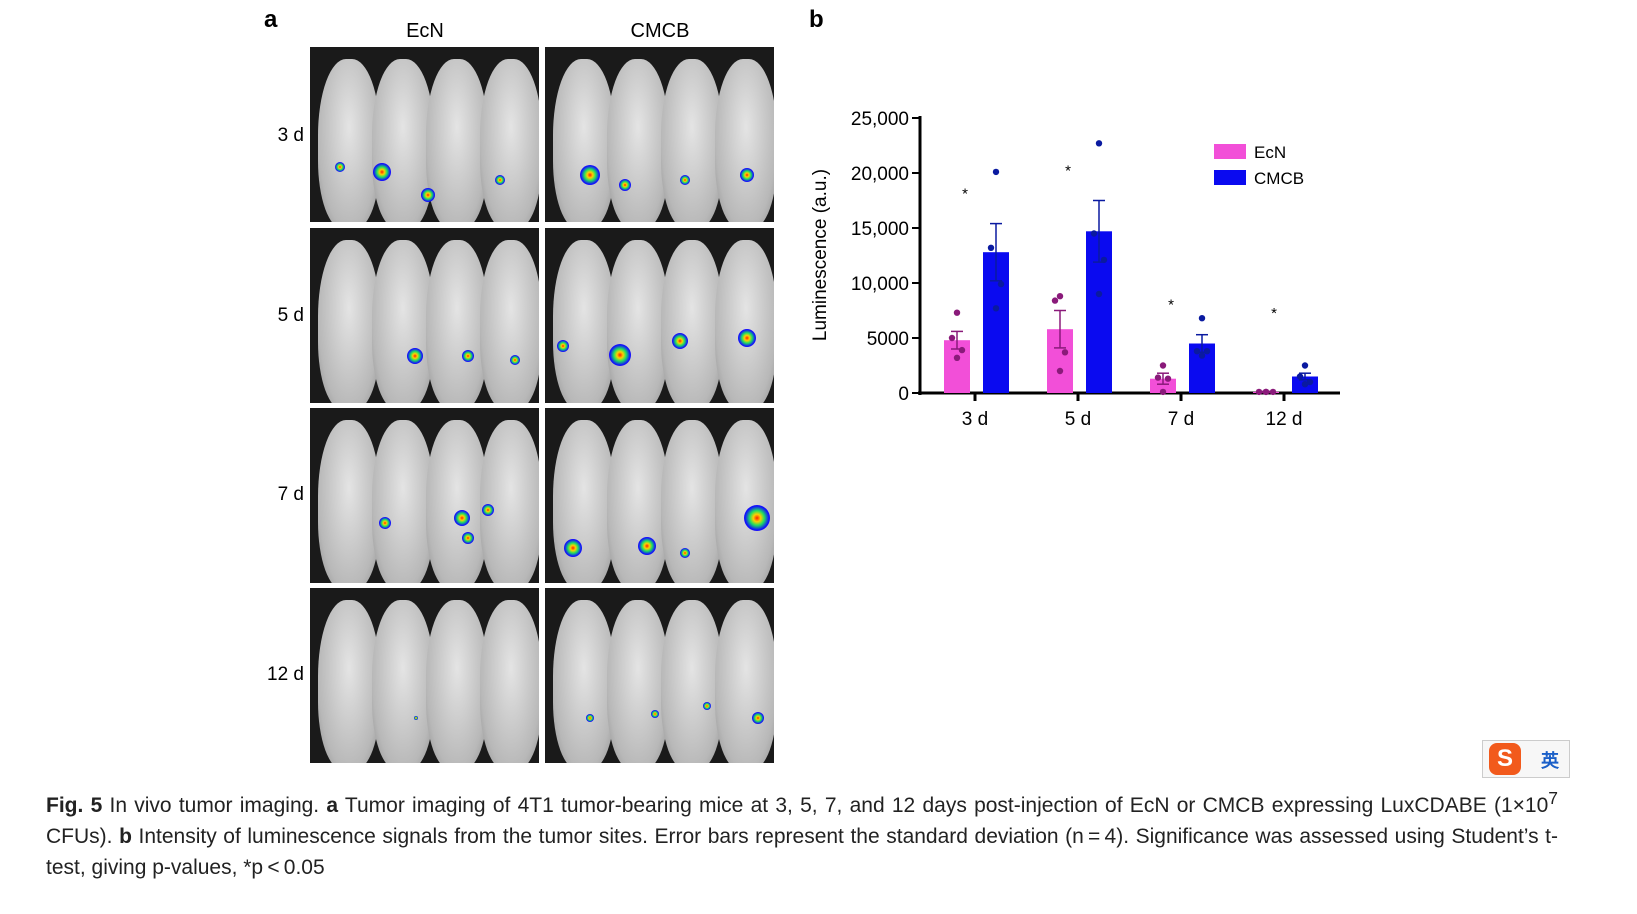 Image resolution: width=1637 pixels, height=914 pixels. What do you see at coordinates (271, 19) in the screenshot?
I see `panel-a-label: a` at bounding box center [271, 19].